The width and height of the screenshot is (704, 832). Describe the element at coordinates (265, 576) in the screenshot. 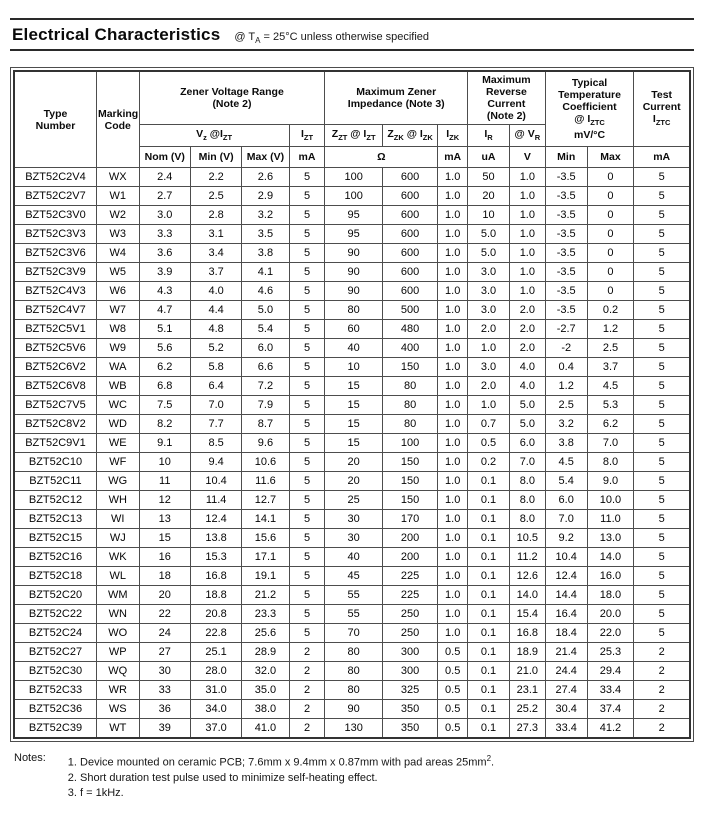

I see `cell-vz-max: 19.1` at that location.